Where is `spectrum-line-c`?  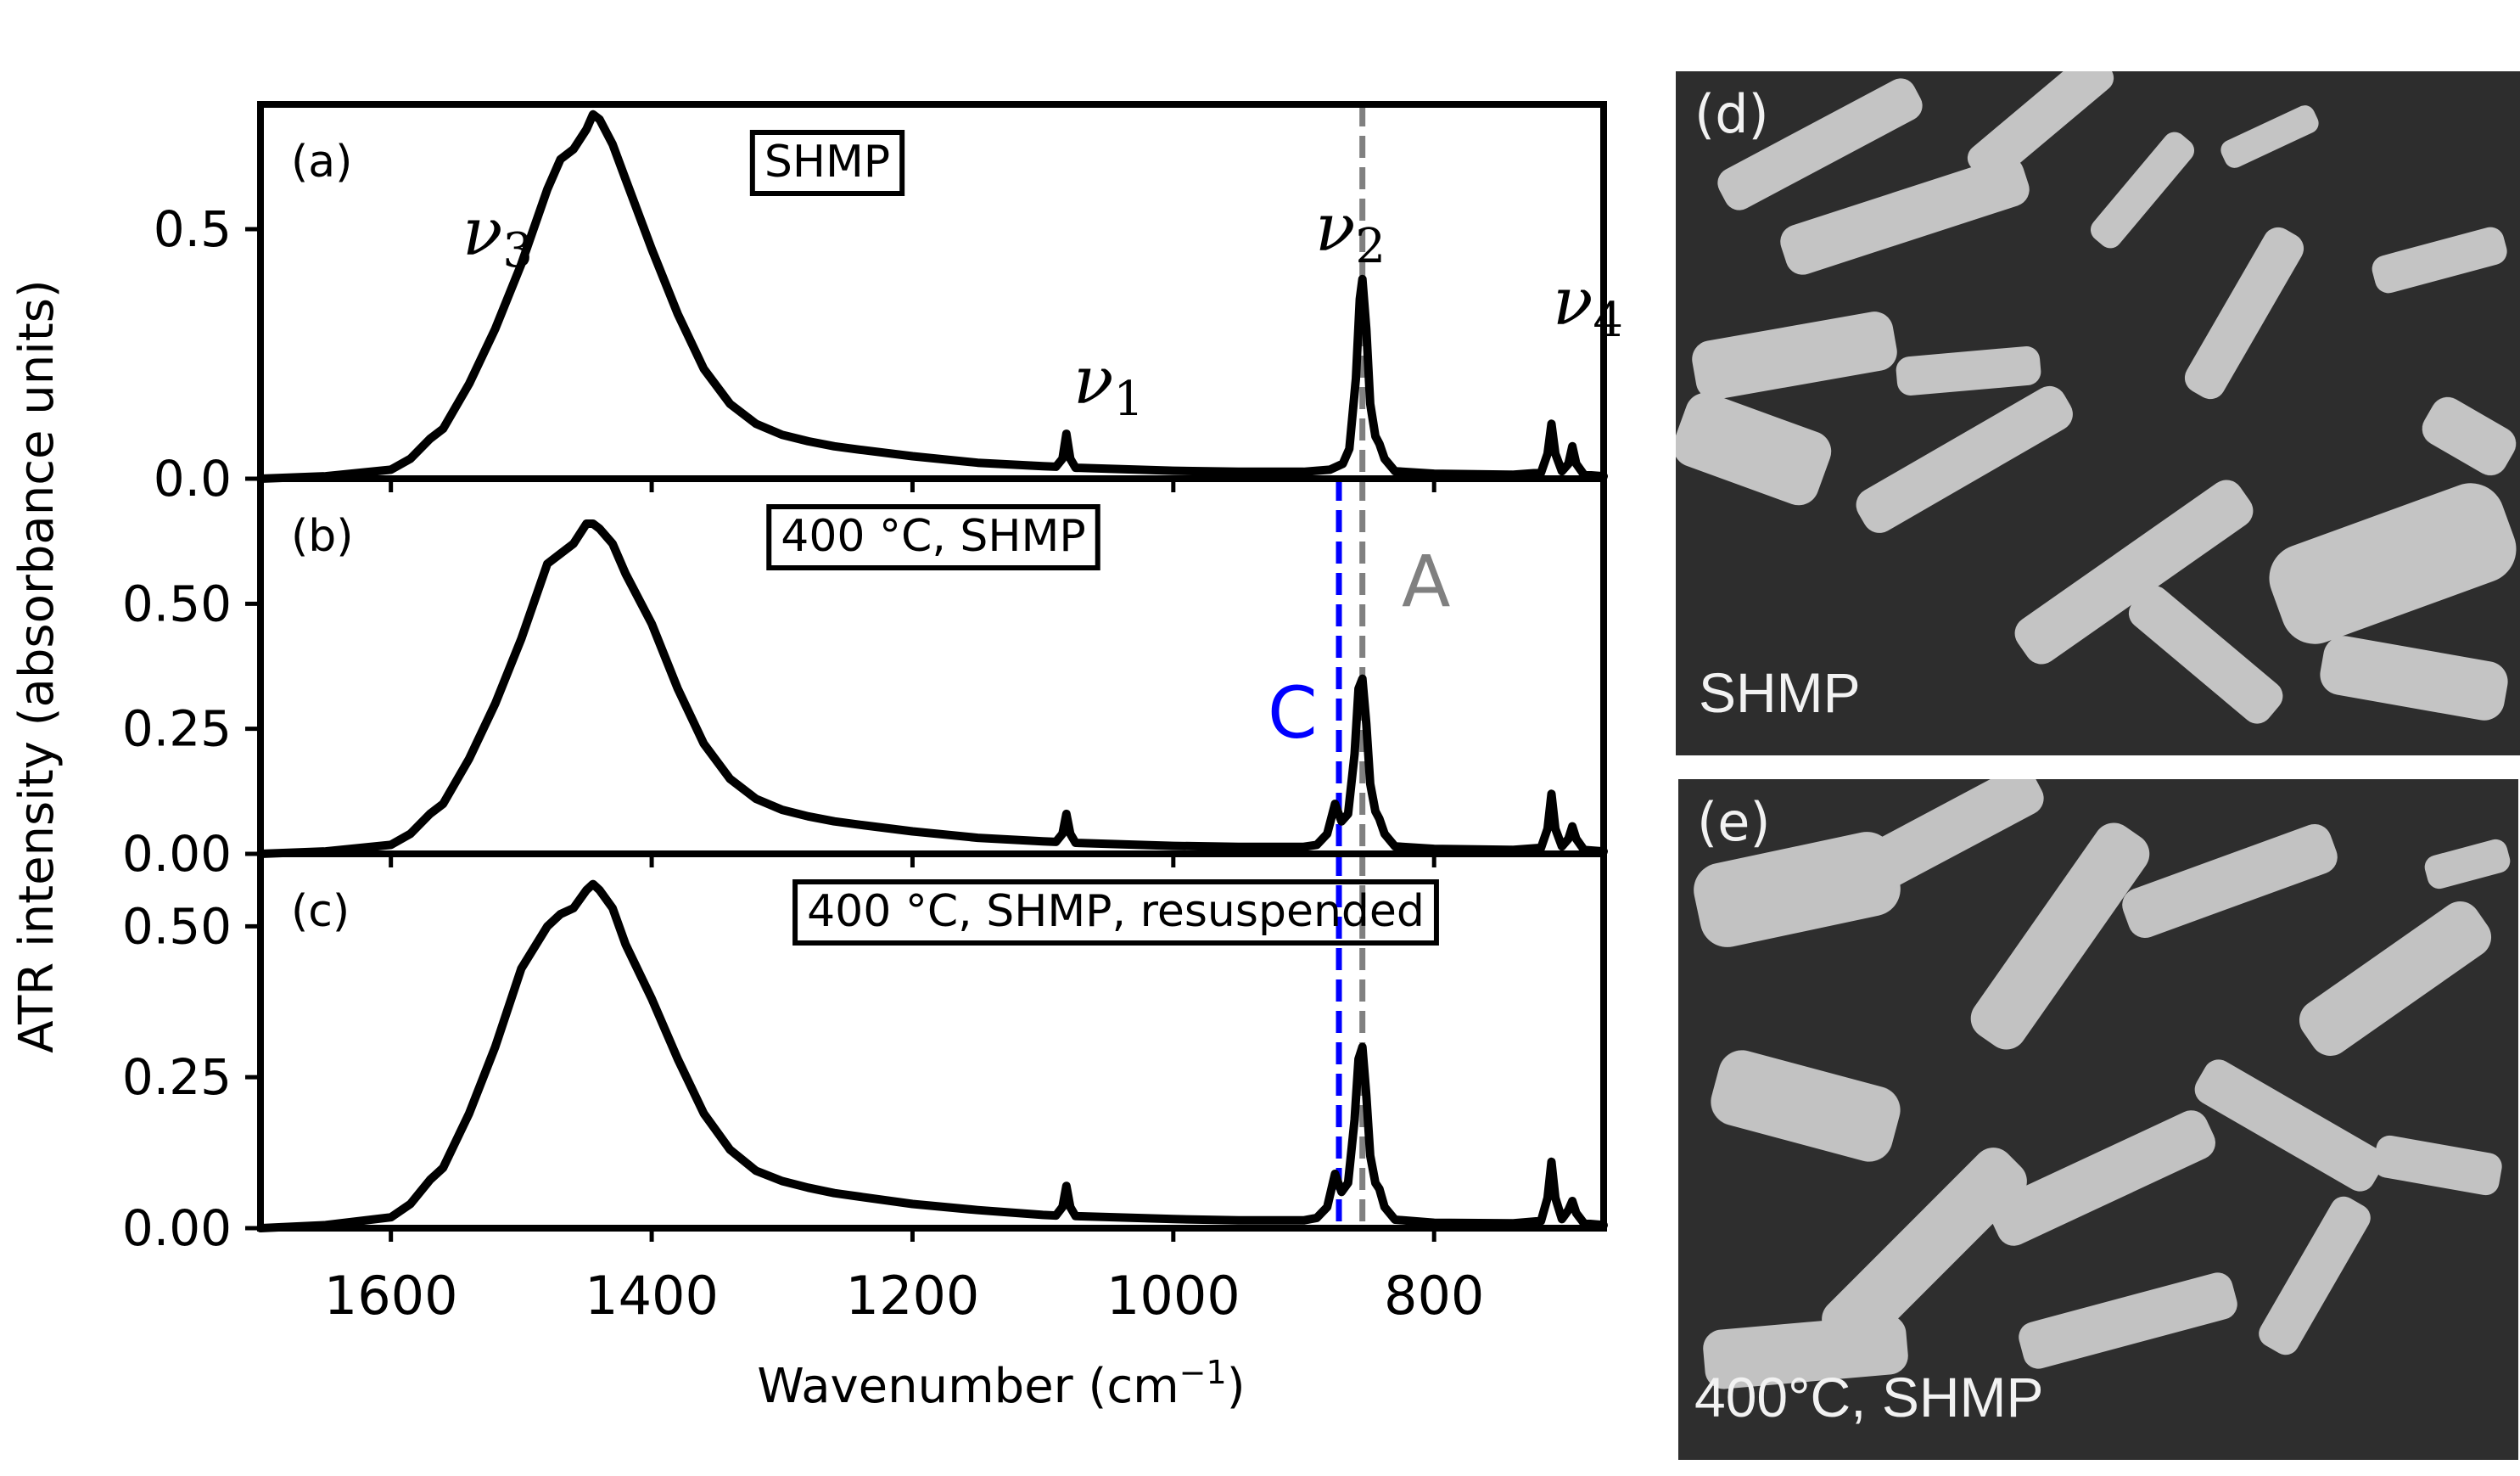 spectrum-line-c is located at coordinates (932, 1056).